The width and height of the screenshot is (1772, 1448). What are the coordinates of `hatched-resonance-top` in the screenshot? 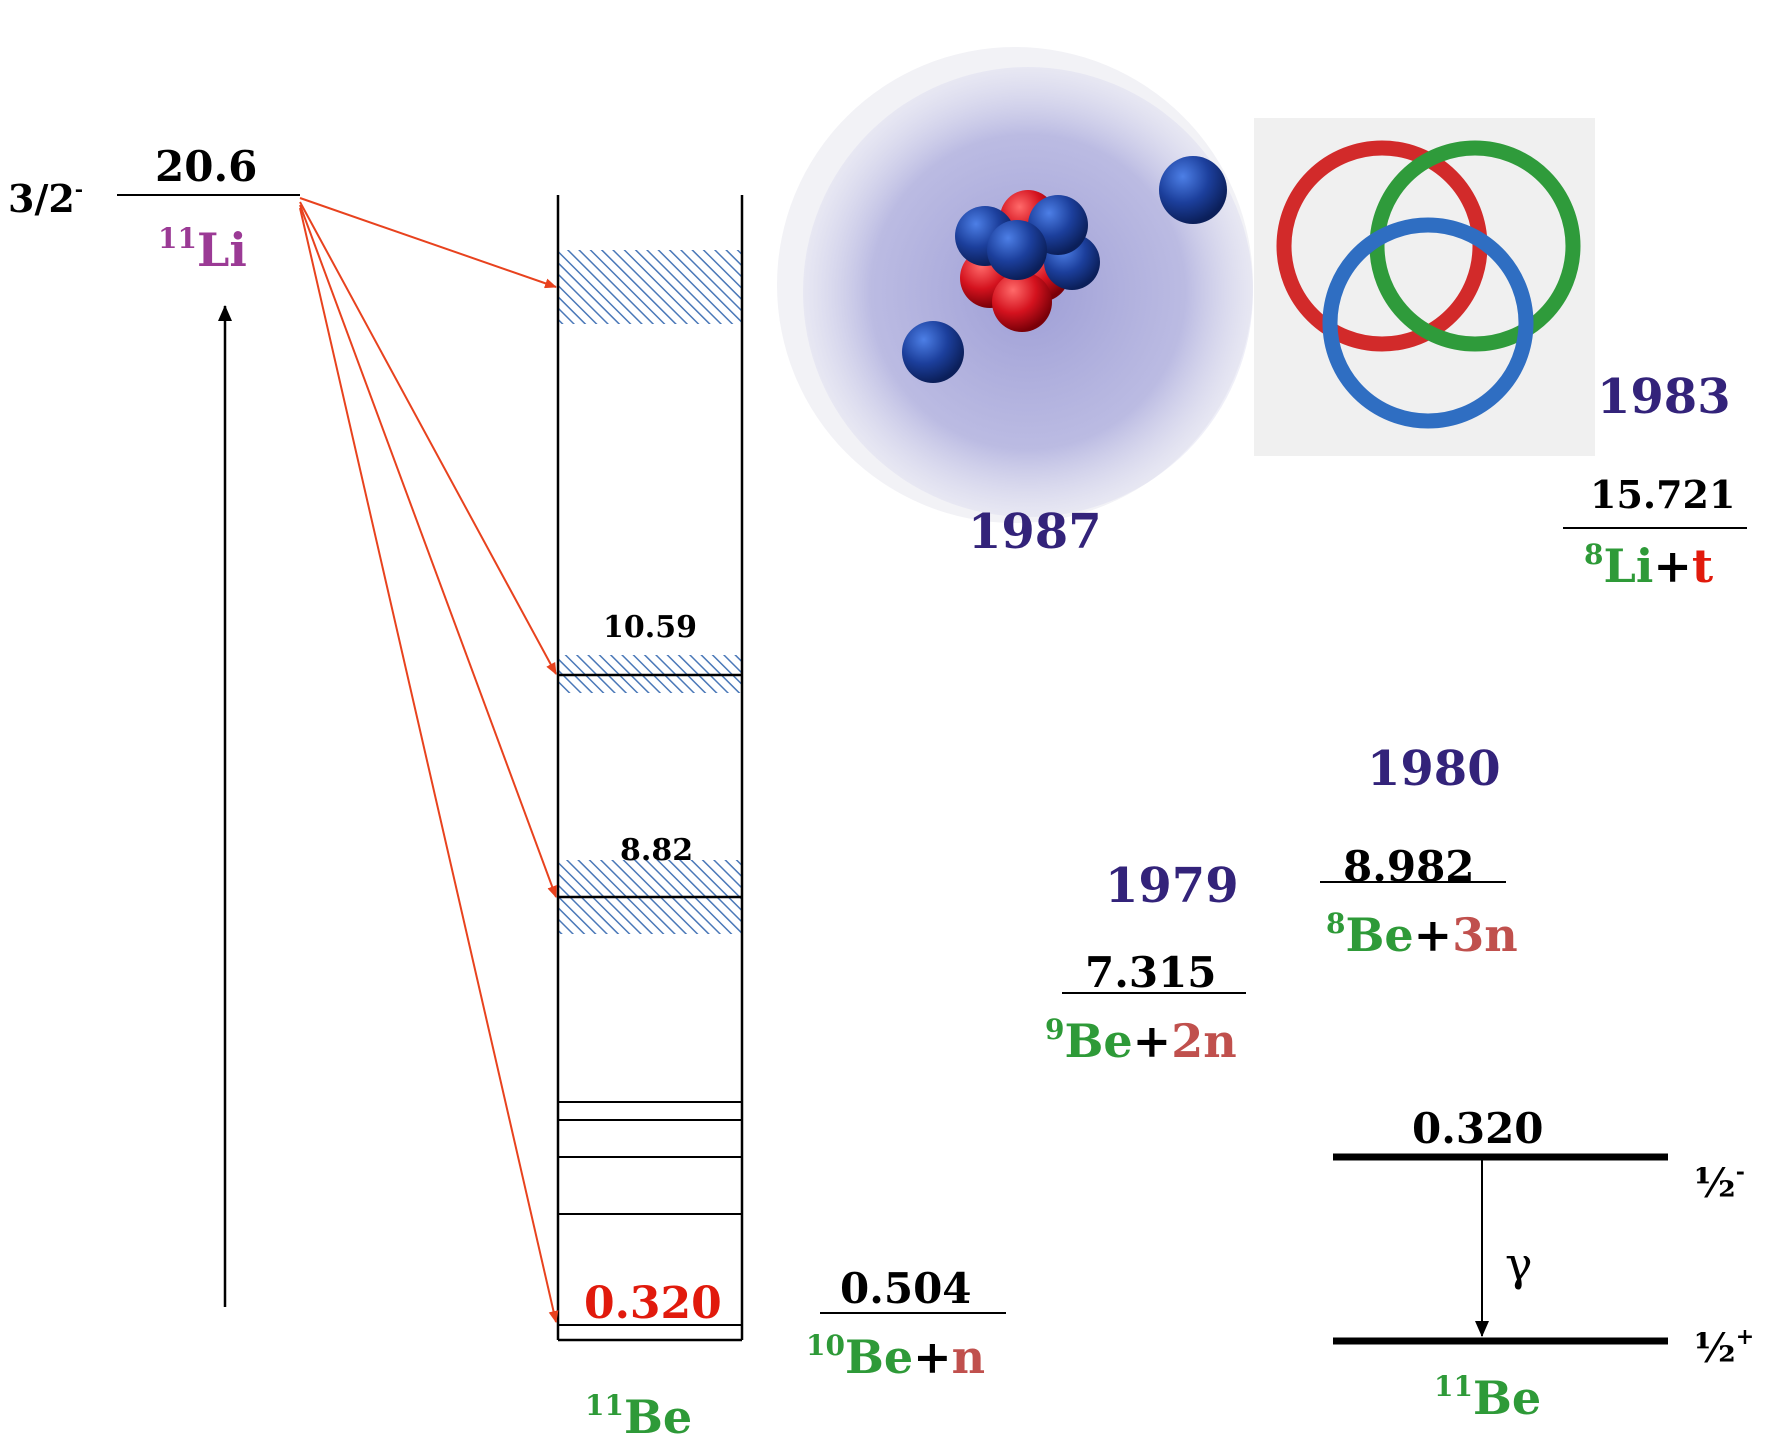 It's located at (650, 287).